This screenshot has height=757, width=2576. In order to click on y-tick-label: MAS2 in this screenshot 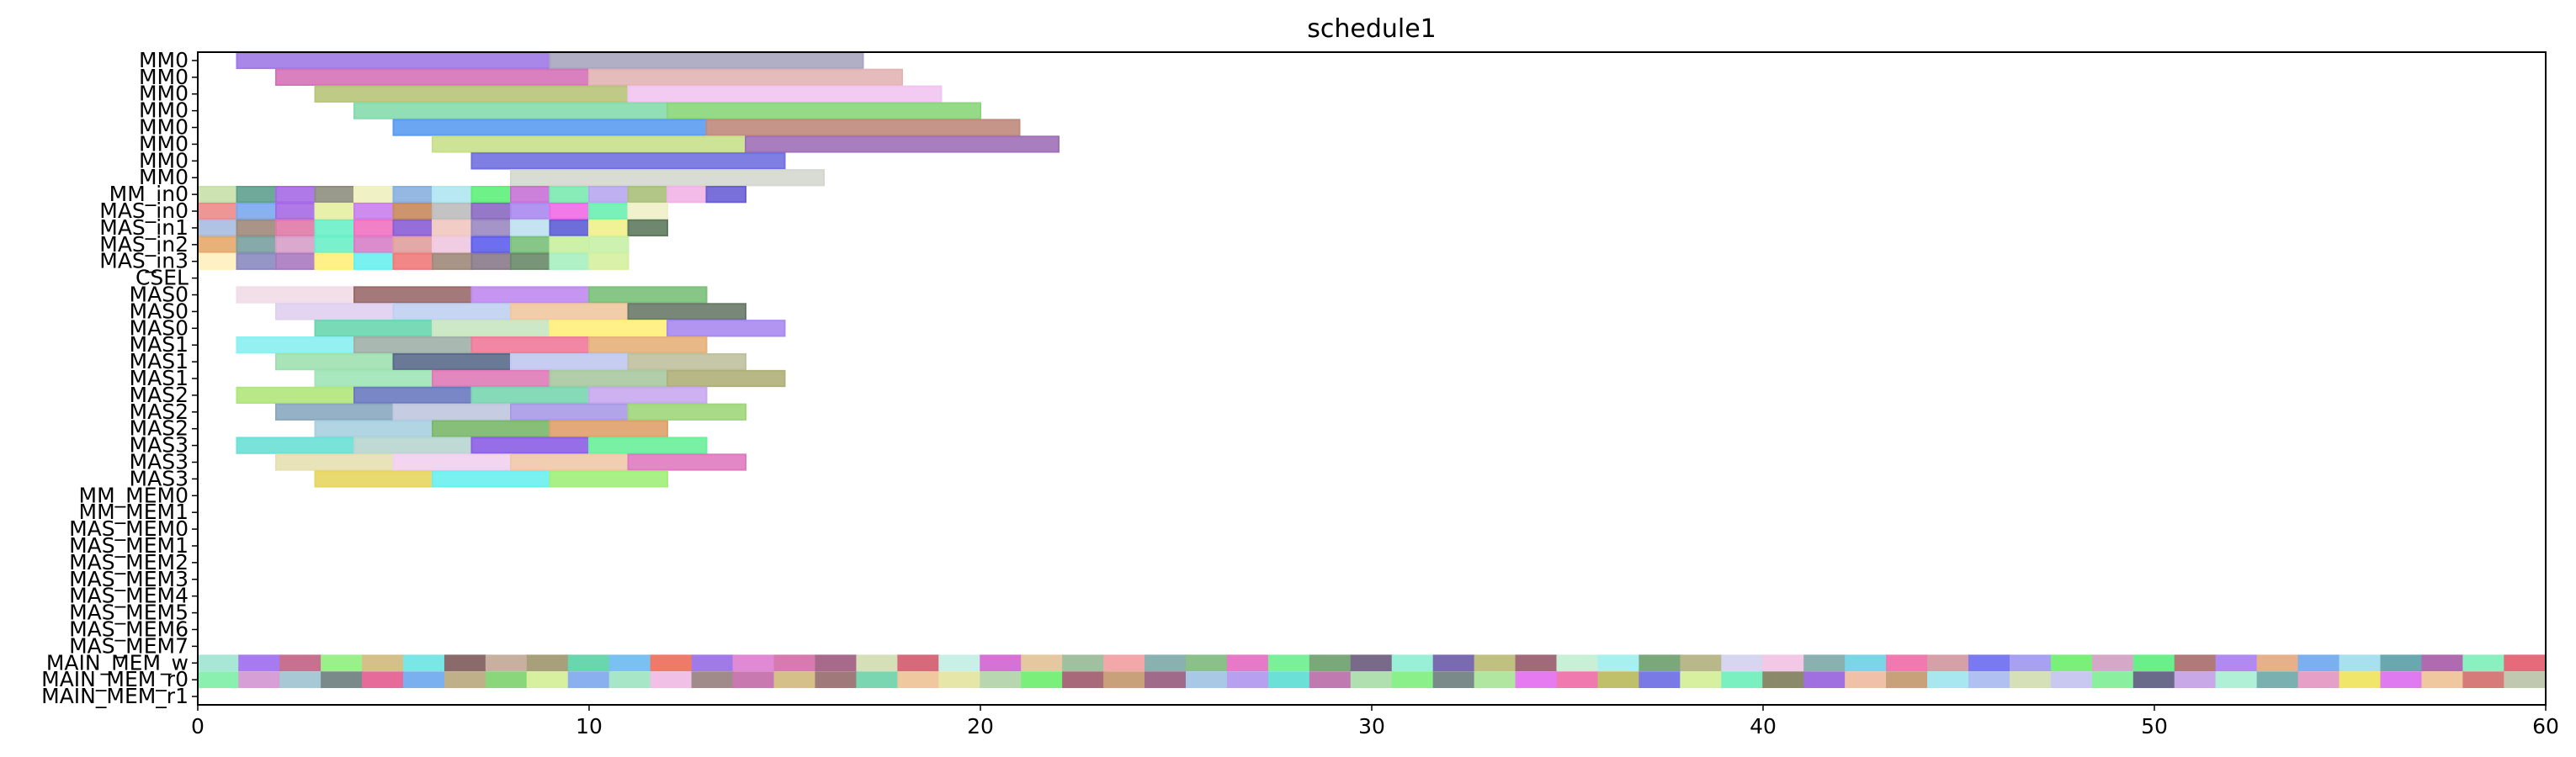, I will do `click(159, 412)`.